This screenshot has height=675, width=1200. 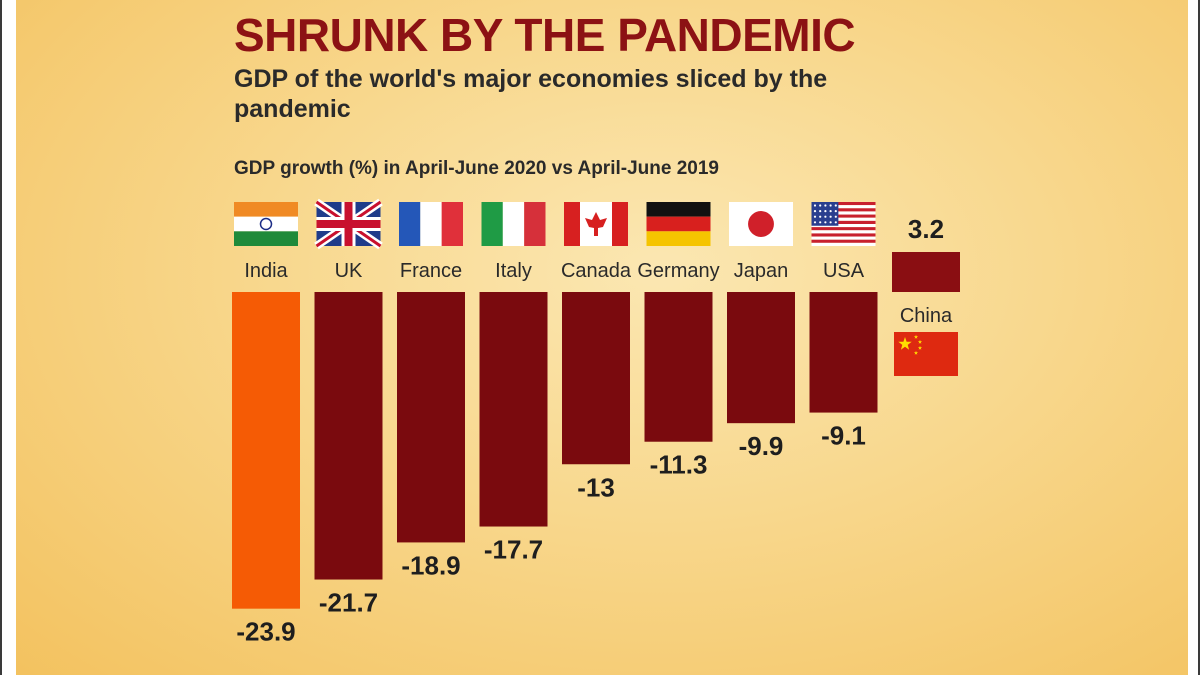 What do you see at coordinates (843, 436) in the screenshot?
I see `value-label-usa: -9.1` at bounding box center [843, 436].